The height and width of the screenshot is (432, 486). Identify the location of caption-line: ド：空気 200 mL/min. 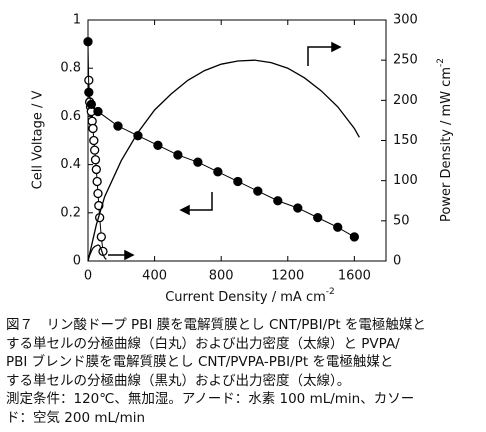
(76, 417).